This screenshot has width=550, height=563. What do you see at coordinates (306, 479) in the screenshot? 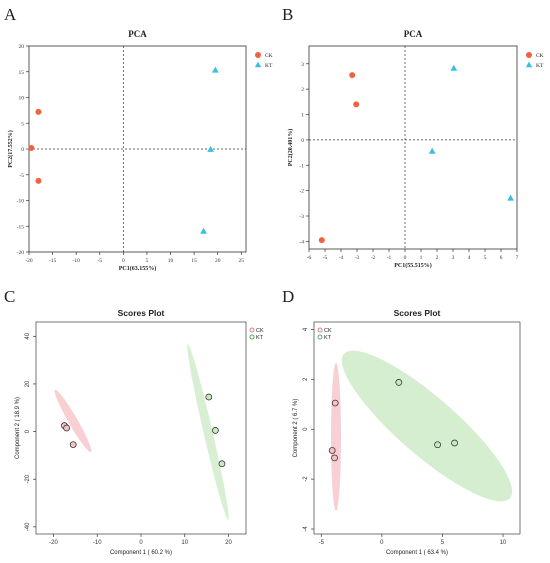
I see `y-tick-label: -2` at bounding box center [306, 479].